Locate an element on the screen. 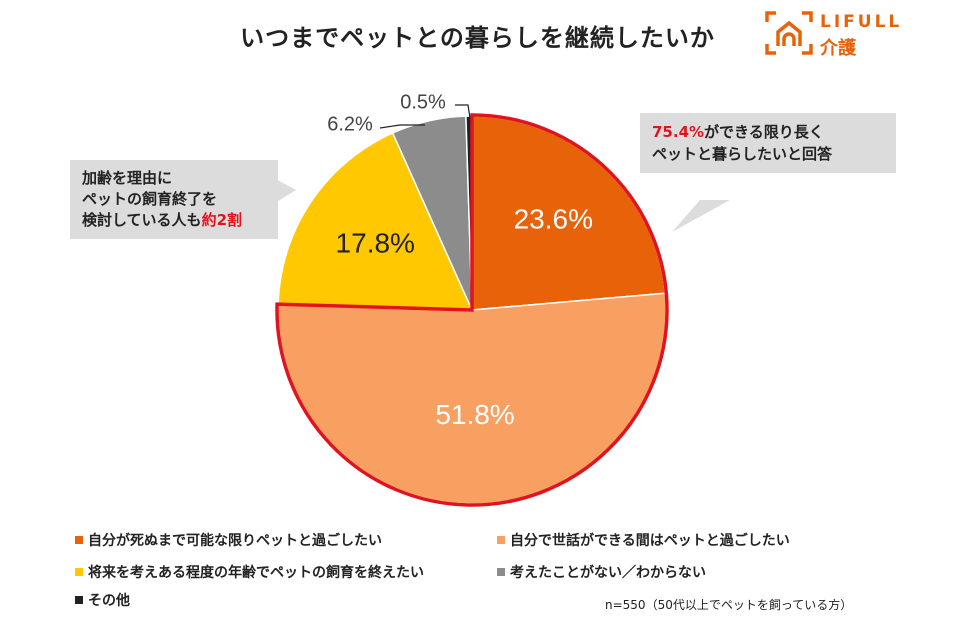 This screenshot has height=630, width=955. pie-slice is located at coordinates (375, 221).